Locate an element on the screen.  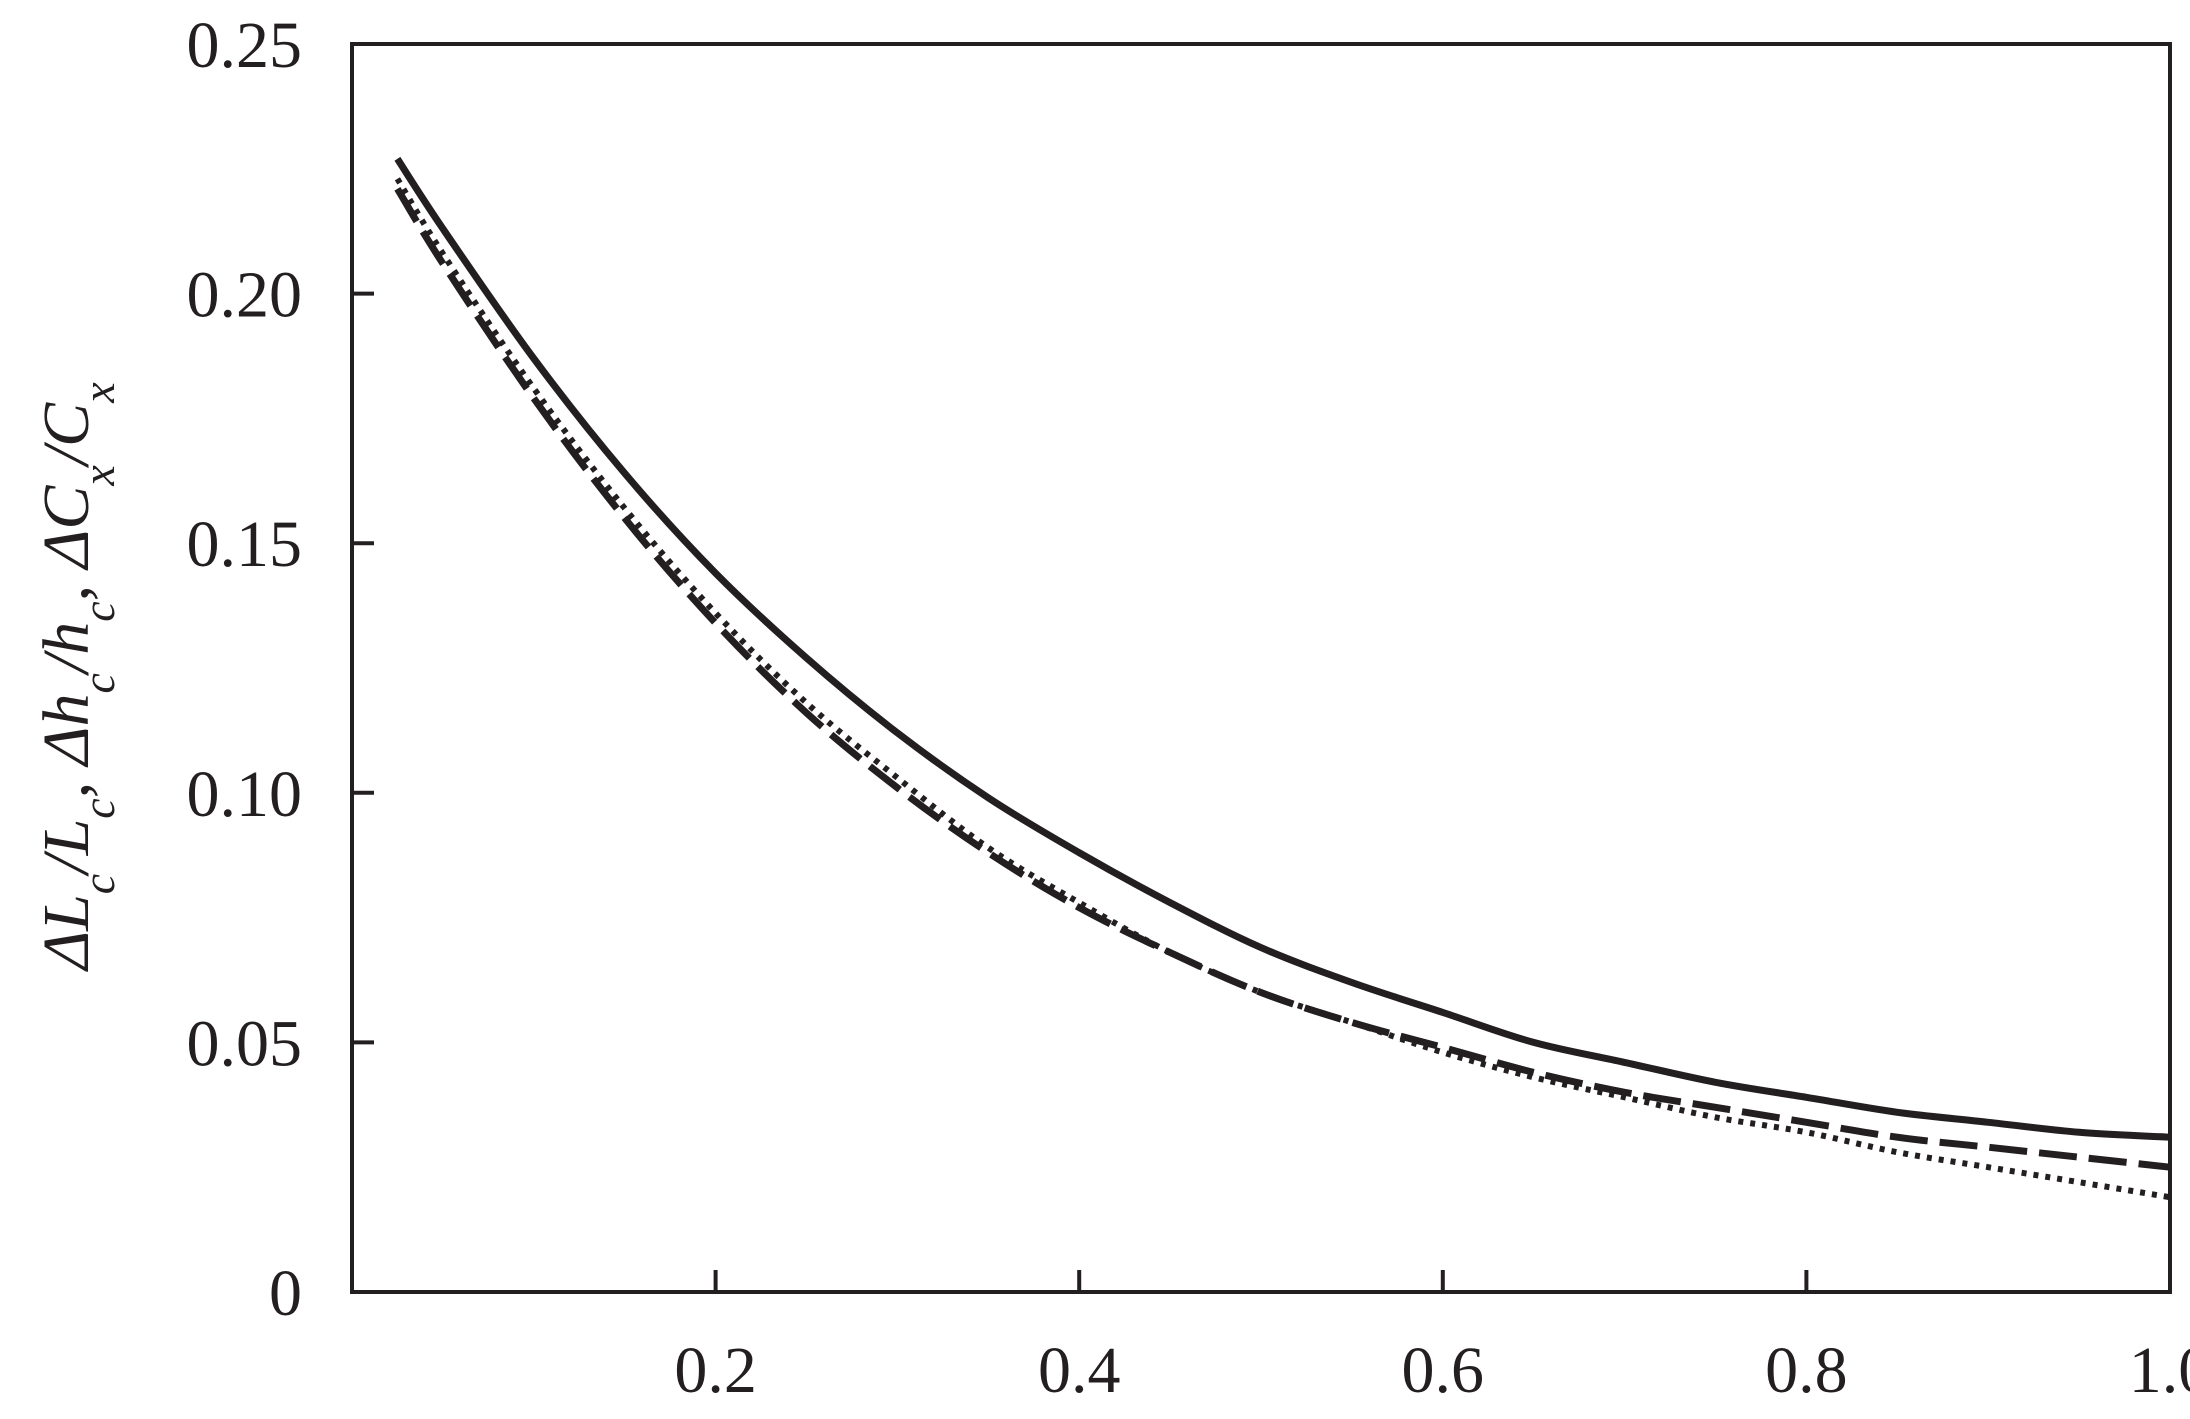
y-axis-label-group: ΔLc/Lc, Δhc/hc, ΔCx/Cx is located at coordinates (77, 677).